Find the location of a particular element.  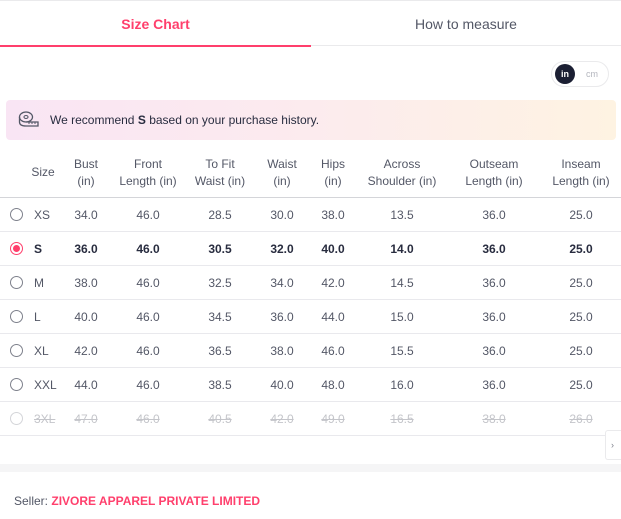

cell-size: XXL is located at coordinates (45, 384).